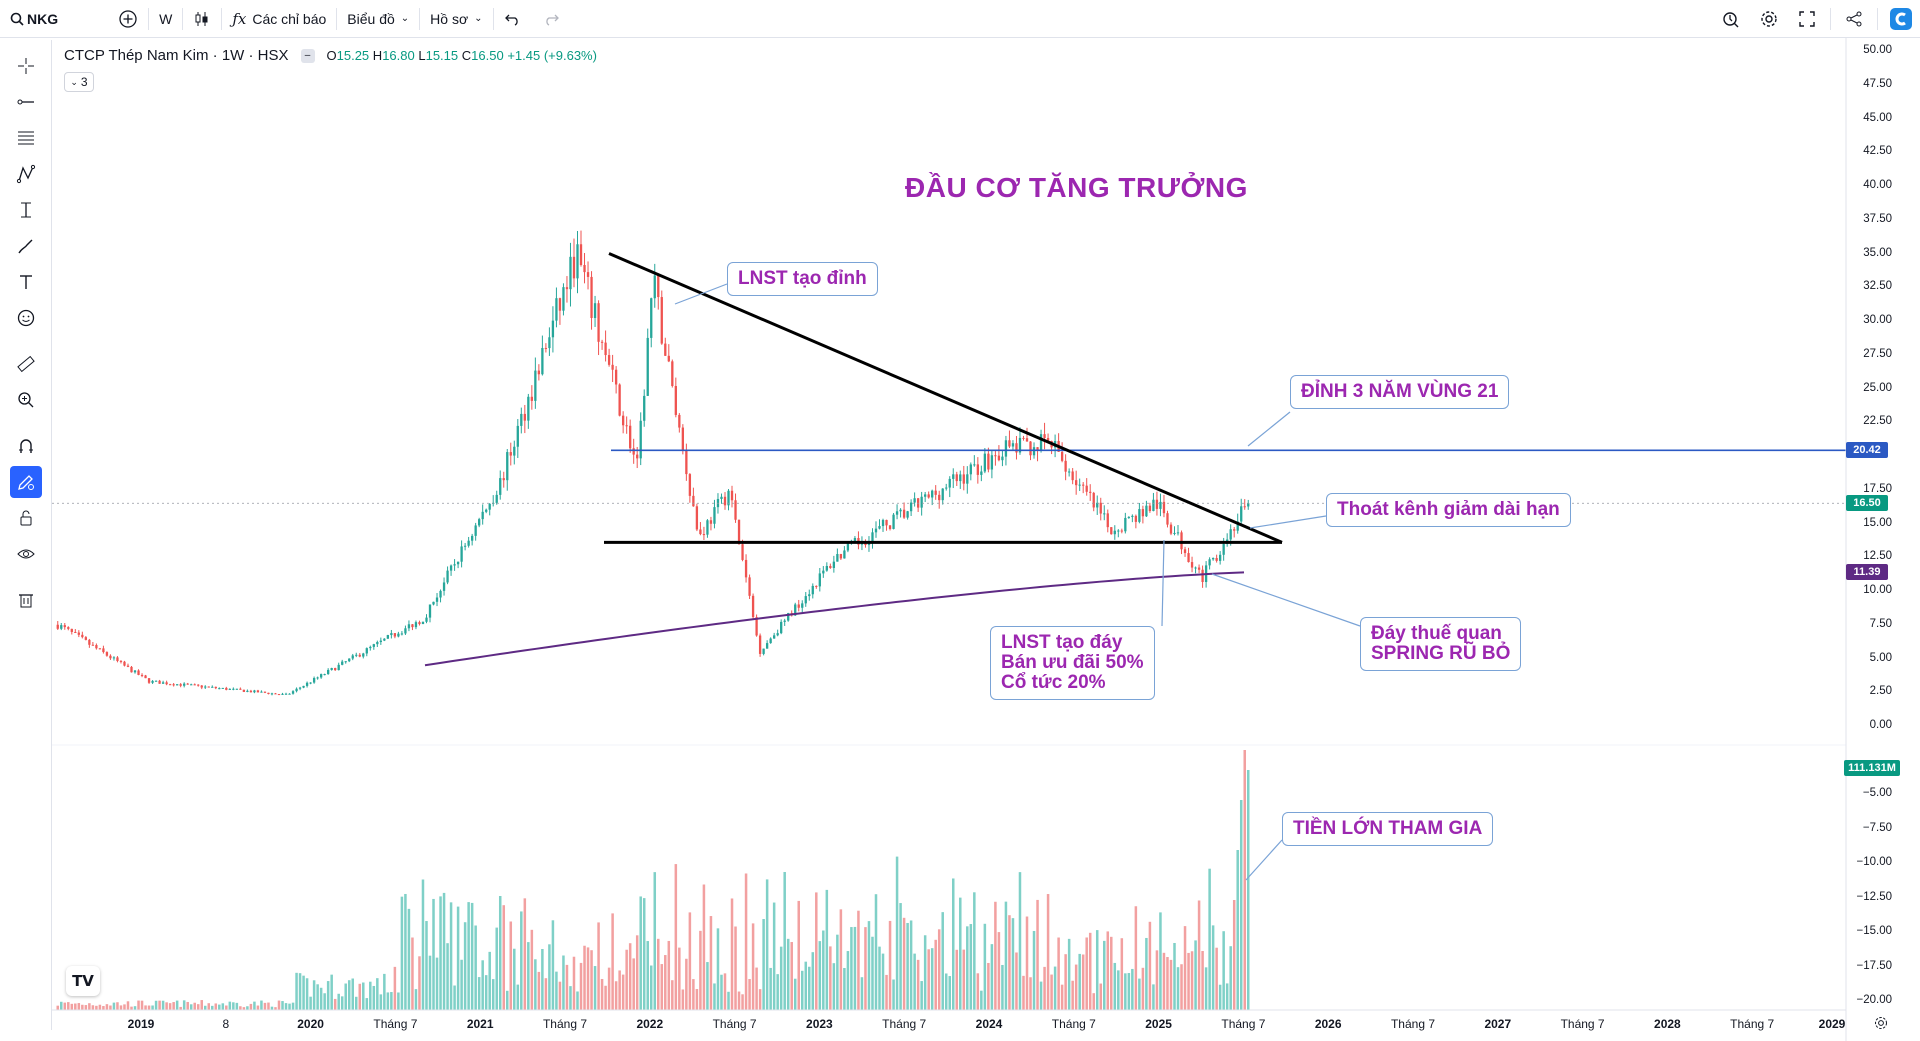 The width and height of the screenshot is (1920, 1041). Describe the element at coordinates (1264, 860) in the screenshot. I see `callout-pointer-big-money` at that location.